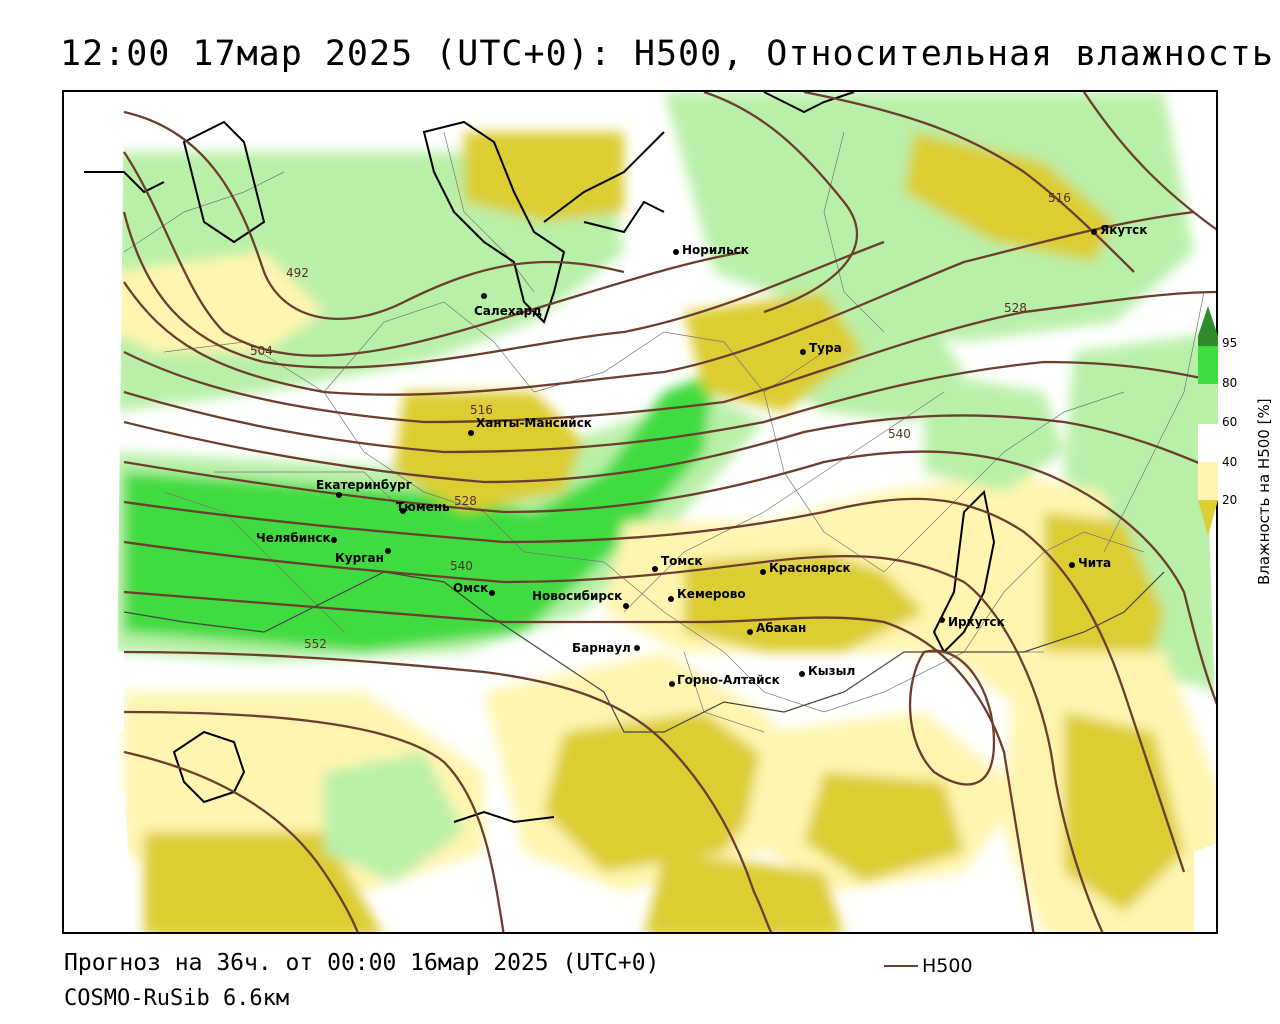 The height and width of the screenshot is (1024, 1280). What do you see at coordinates (711, 594) in the screenshot?
I see `svg-text: Кемерово` at bounding box center [711, 594].